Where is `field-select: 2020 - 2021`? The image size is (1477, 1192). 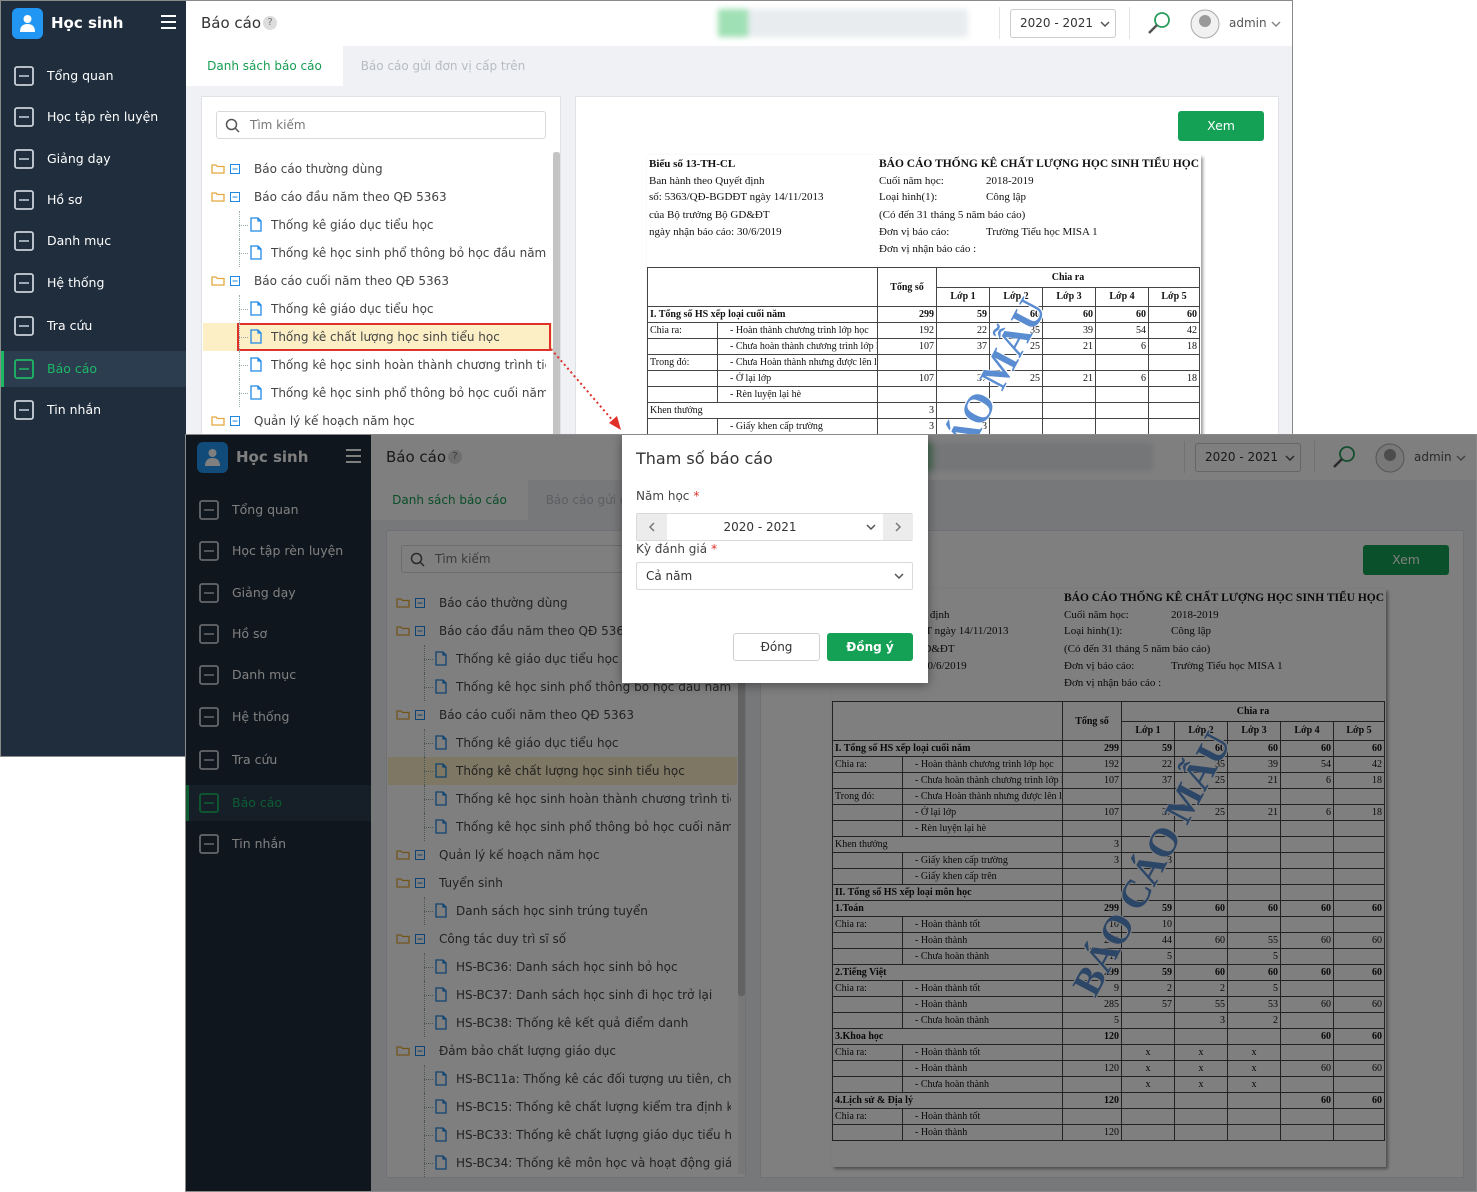
field-select: 2020 - 2021 is located at coordinates (774, 527).